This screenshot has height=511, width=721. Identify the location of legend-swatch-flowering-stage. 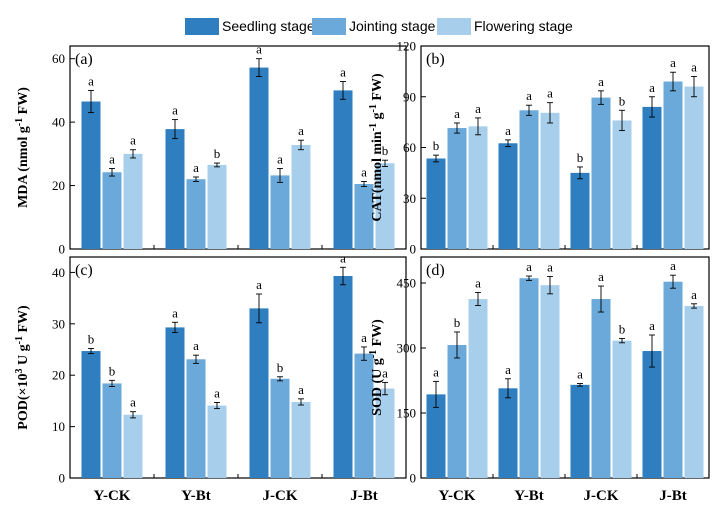
(454, 26).